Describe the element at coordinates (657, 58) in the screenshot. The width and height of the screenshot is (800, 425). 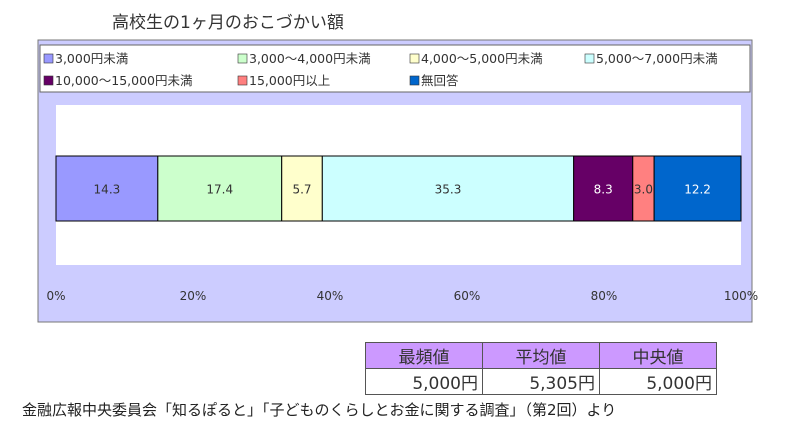
I see `legend-label: 5,000〜7,000円未満` at that location.